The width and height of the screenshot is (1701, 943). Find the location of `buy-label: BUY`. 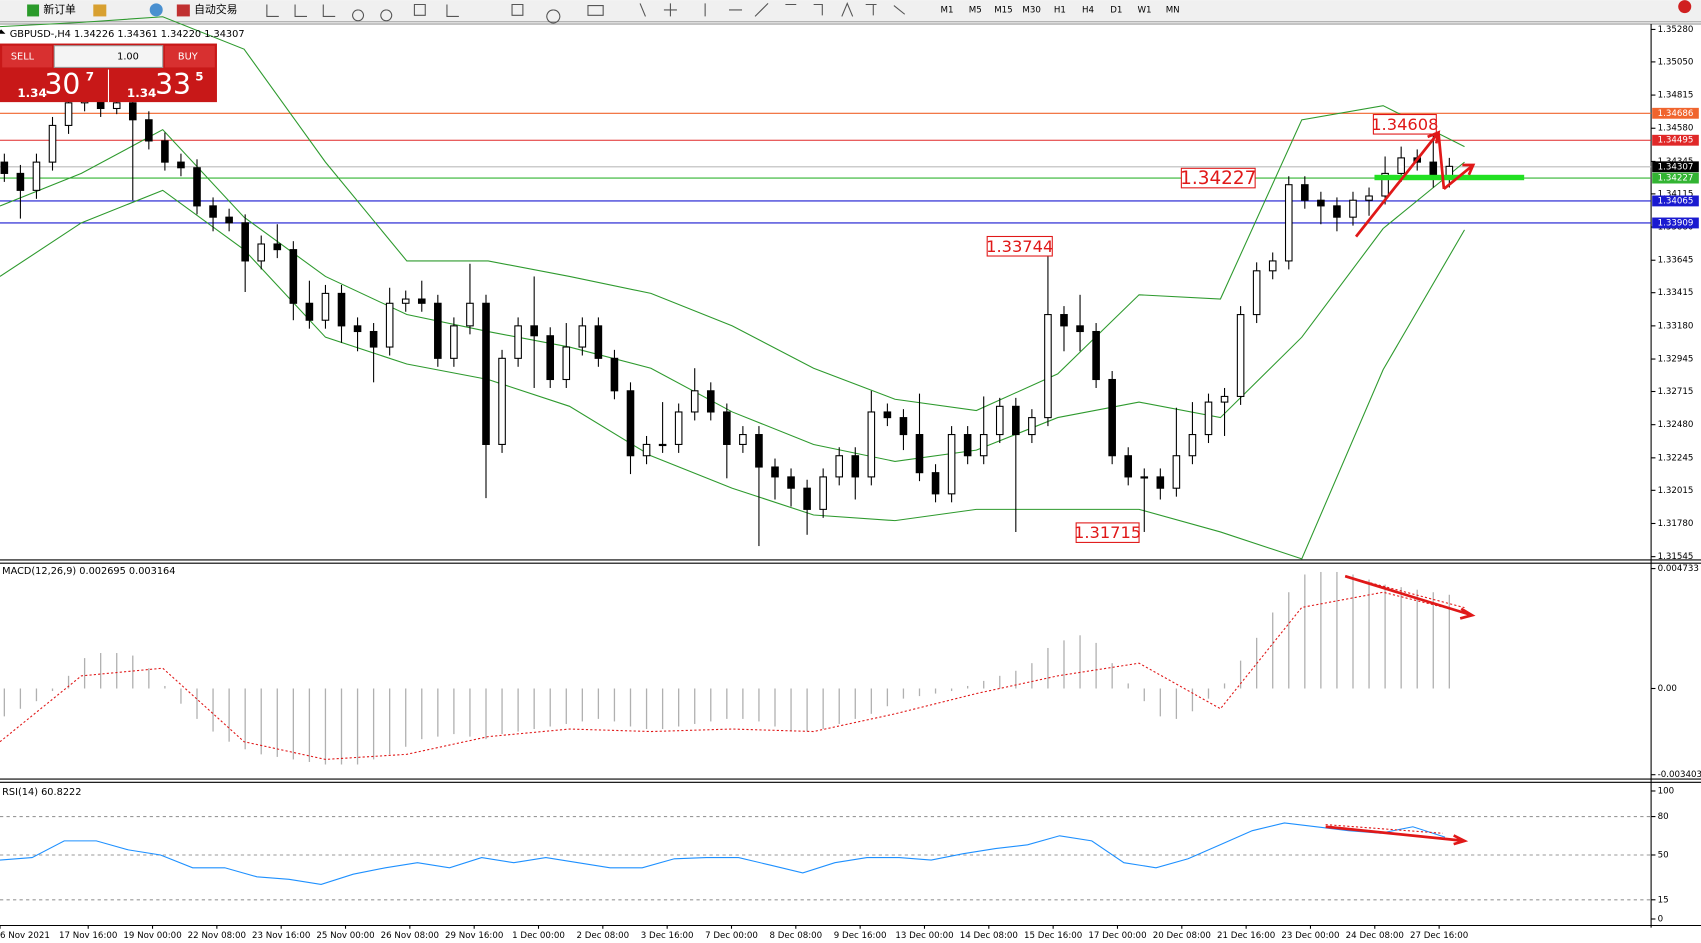

buy-label: BUY is located at coordinates (188, 57).